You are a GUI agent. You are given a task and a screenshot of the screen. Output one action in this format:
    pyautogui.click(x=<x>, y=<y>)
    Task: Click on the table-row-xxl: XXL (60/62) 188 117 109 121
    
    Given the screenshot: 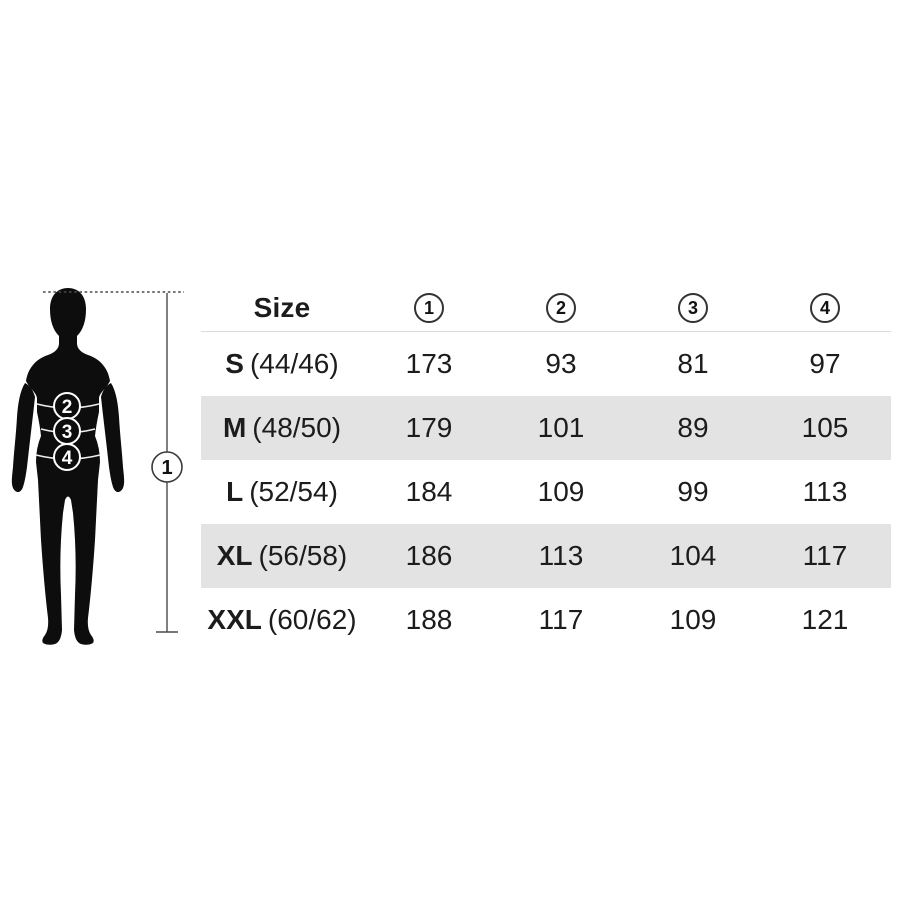 What is the action you would take?
    pyautogui.click(x=546, y=620)
    